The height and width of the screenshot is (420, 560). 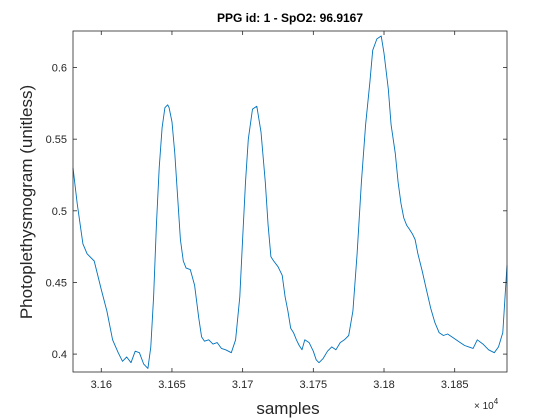 What do you see at coordinates (172, 385) in the screenshot?
I see `x-tick-label-1: 3.165` at bounding box center [172, 385].